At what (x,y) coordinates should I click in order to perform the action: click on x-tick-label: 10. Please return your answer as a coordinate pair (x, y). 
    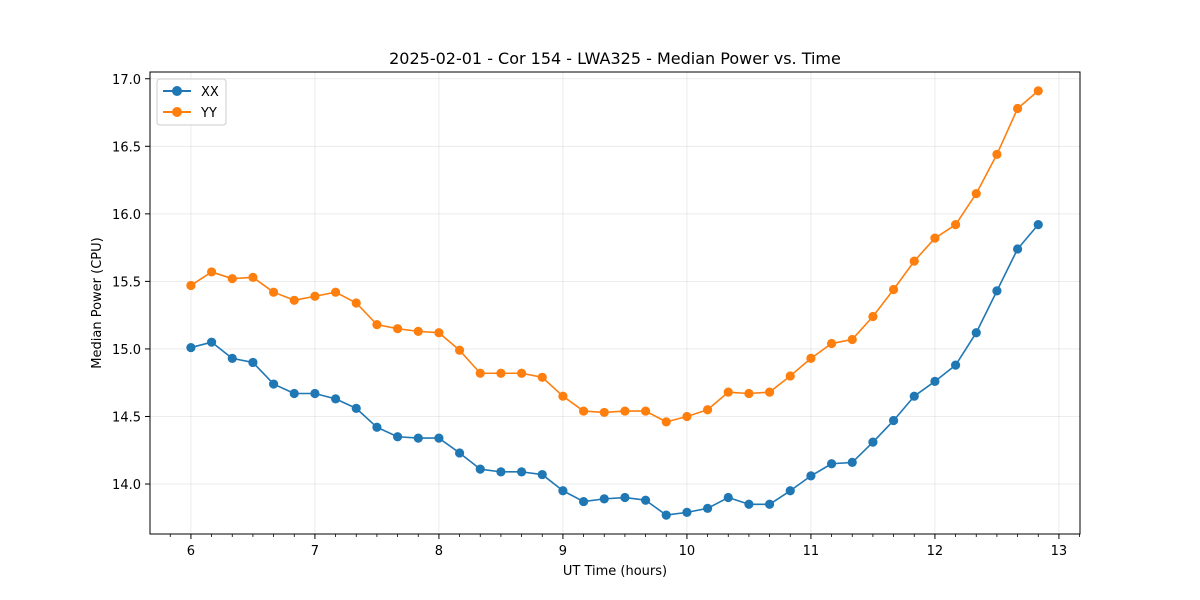
    Looking at the image, I should click on (687, 551).